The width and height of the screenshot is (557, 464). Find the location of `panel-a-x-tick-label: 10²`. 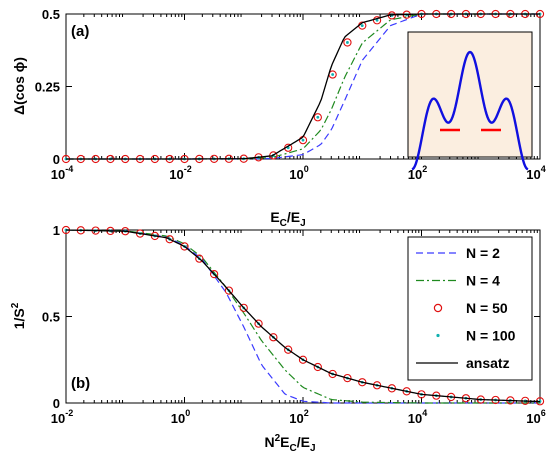

panel-a-x-tick-label: 10² is located at coordinates (417, 173).